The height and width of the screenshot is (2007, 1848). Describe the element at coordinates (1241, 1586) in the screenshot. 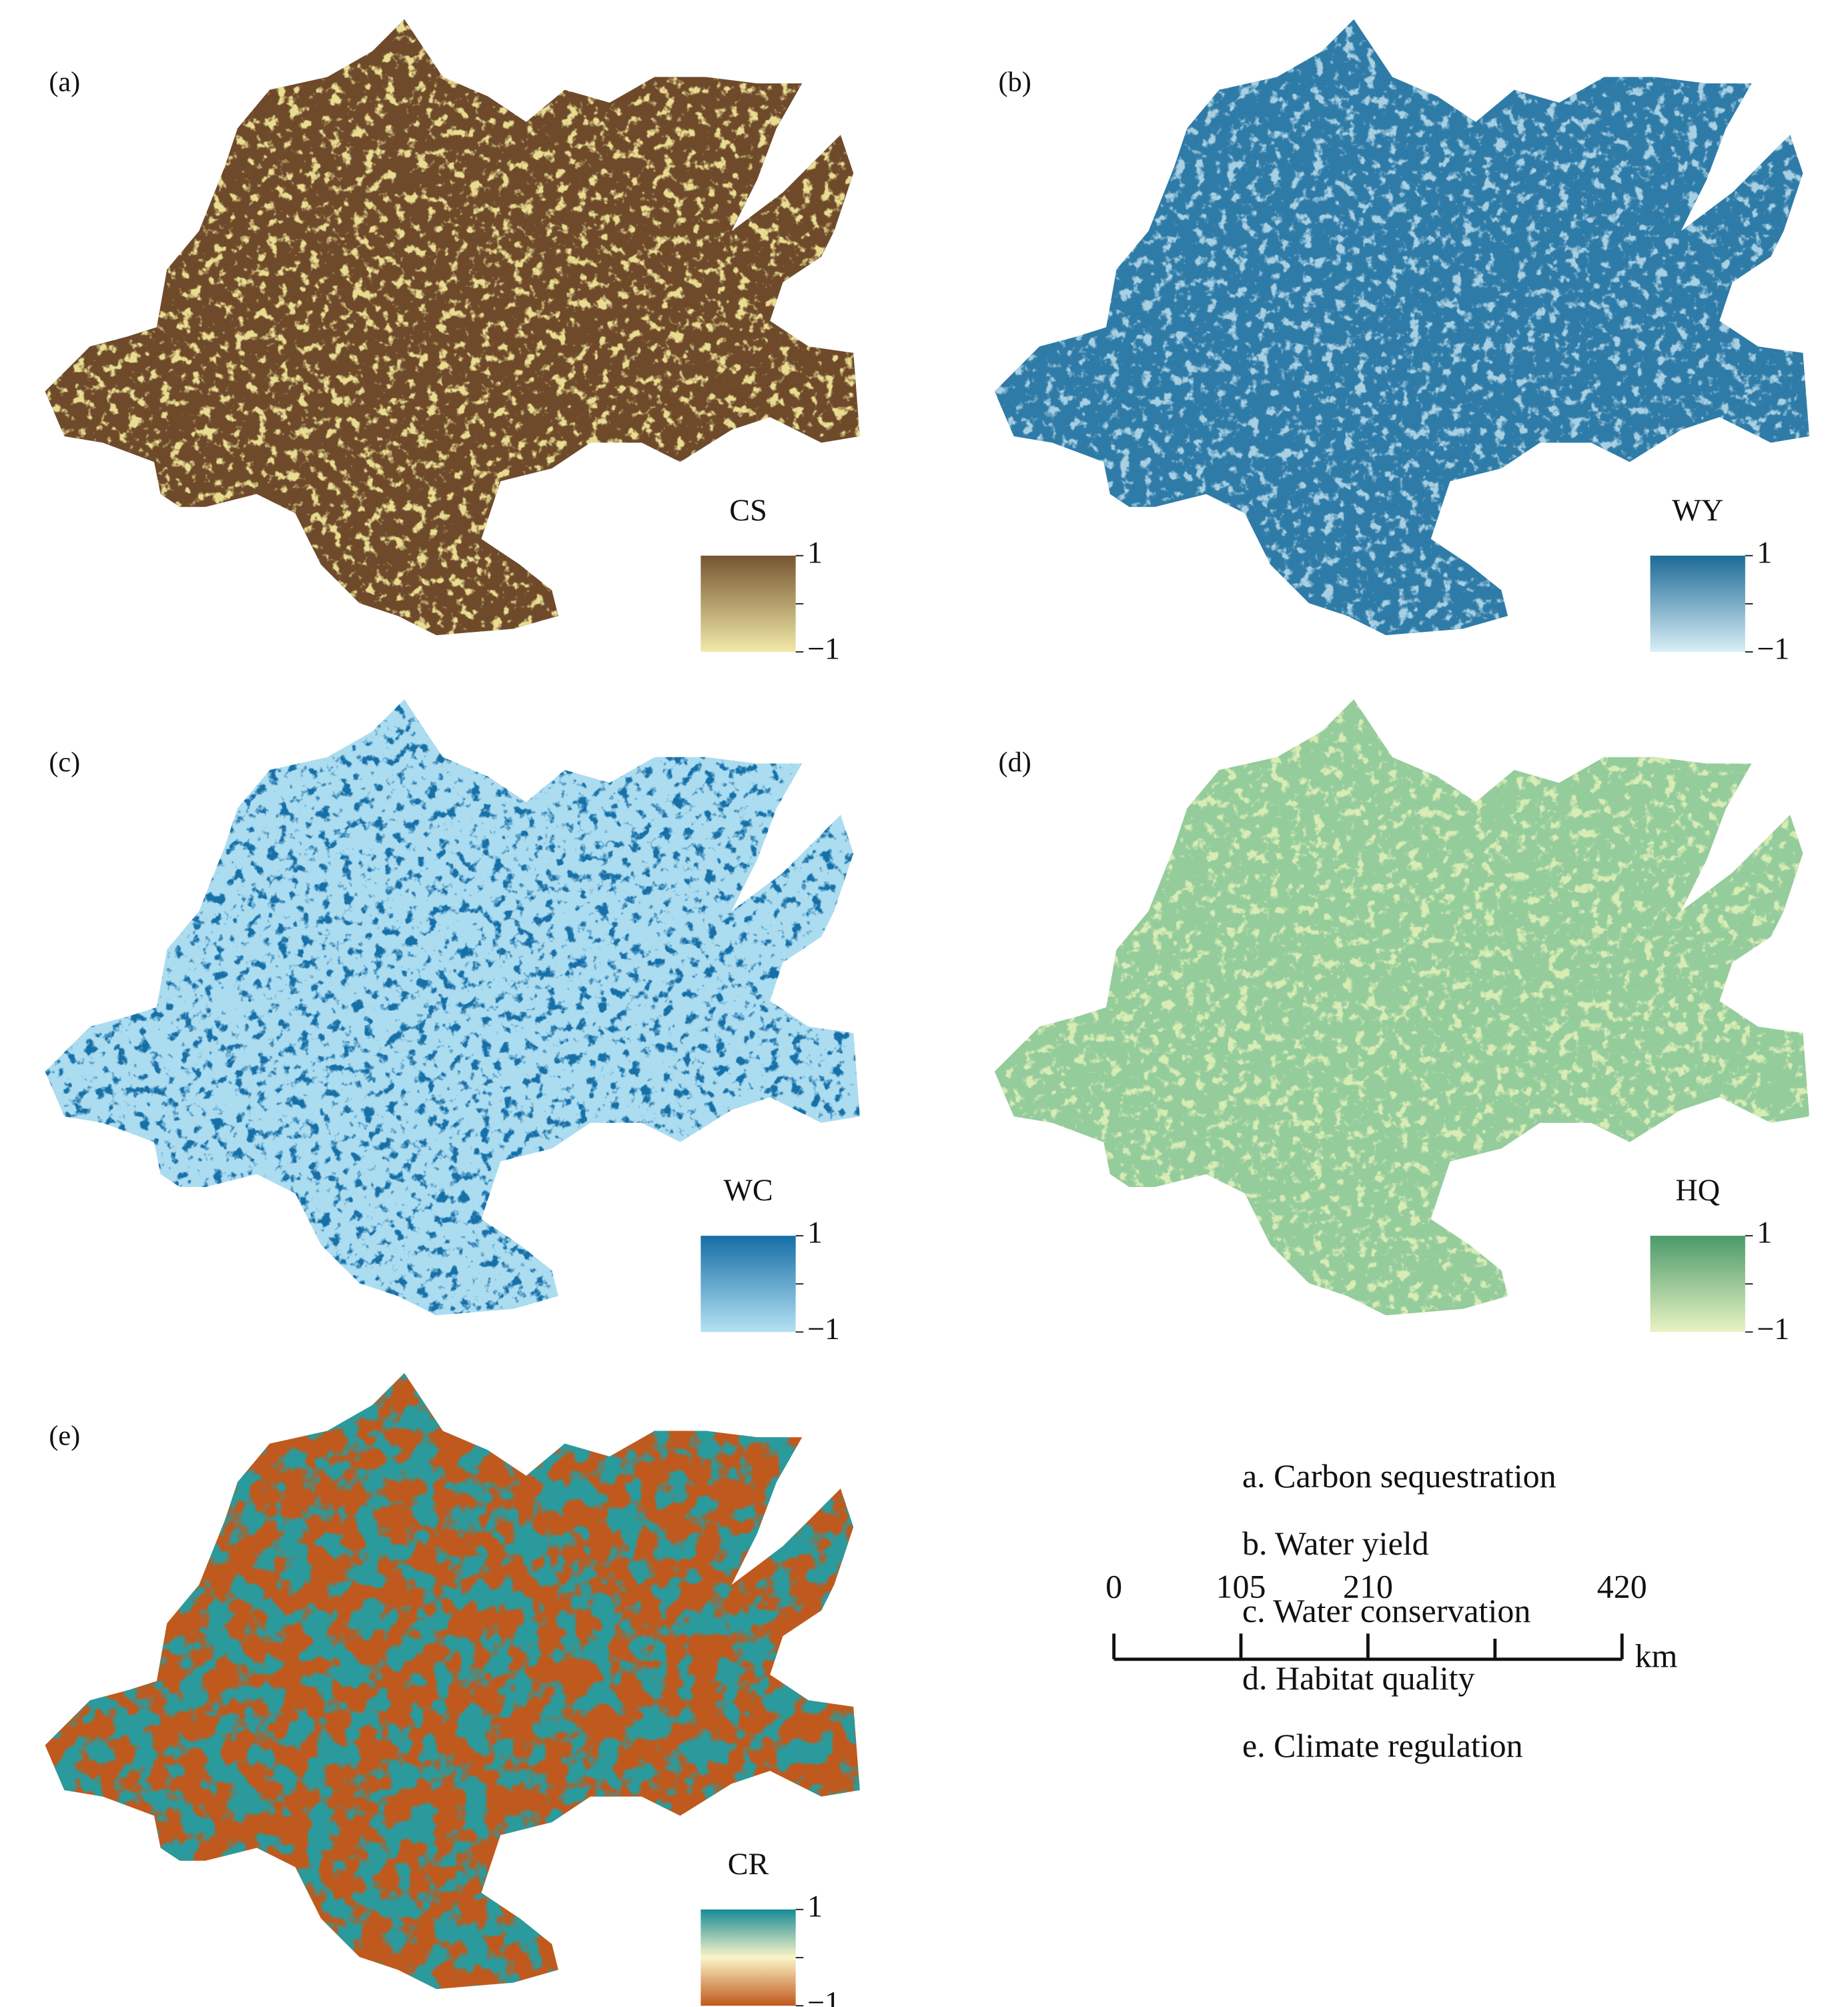

I see `scale-bar-label: 105` at that location.